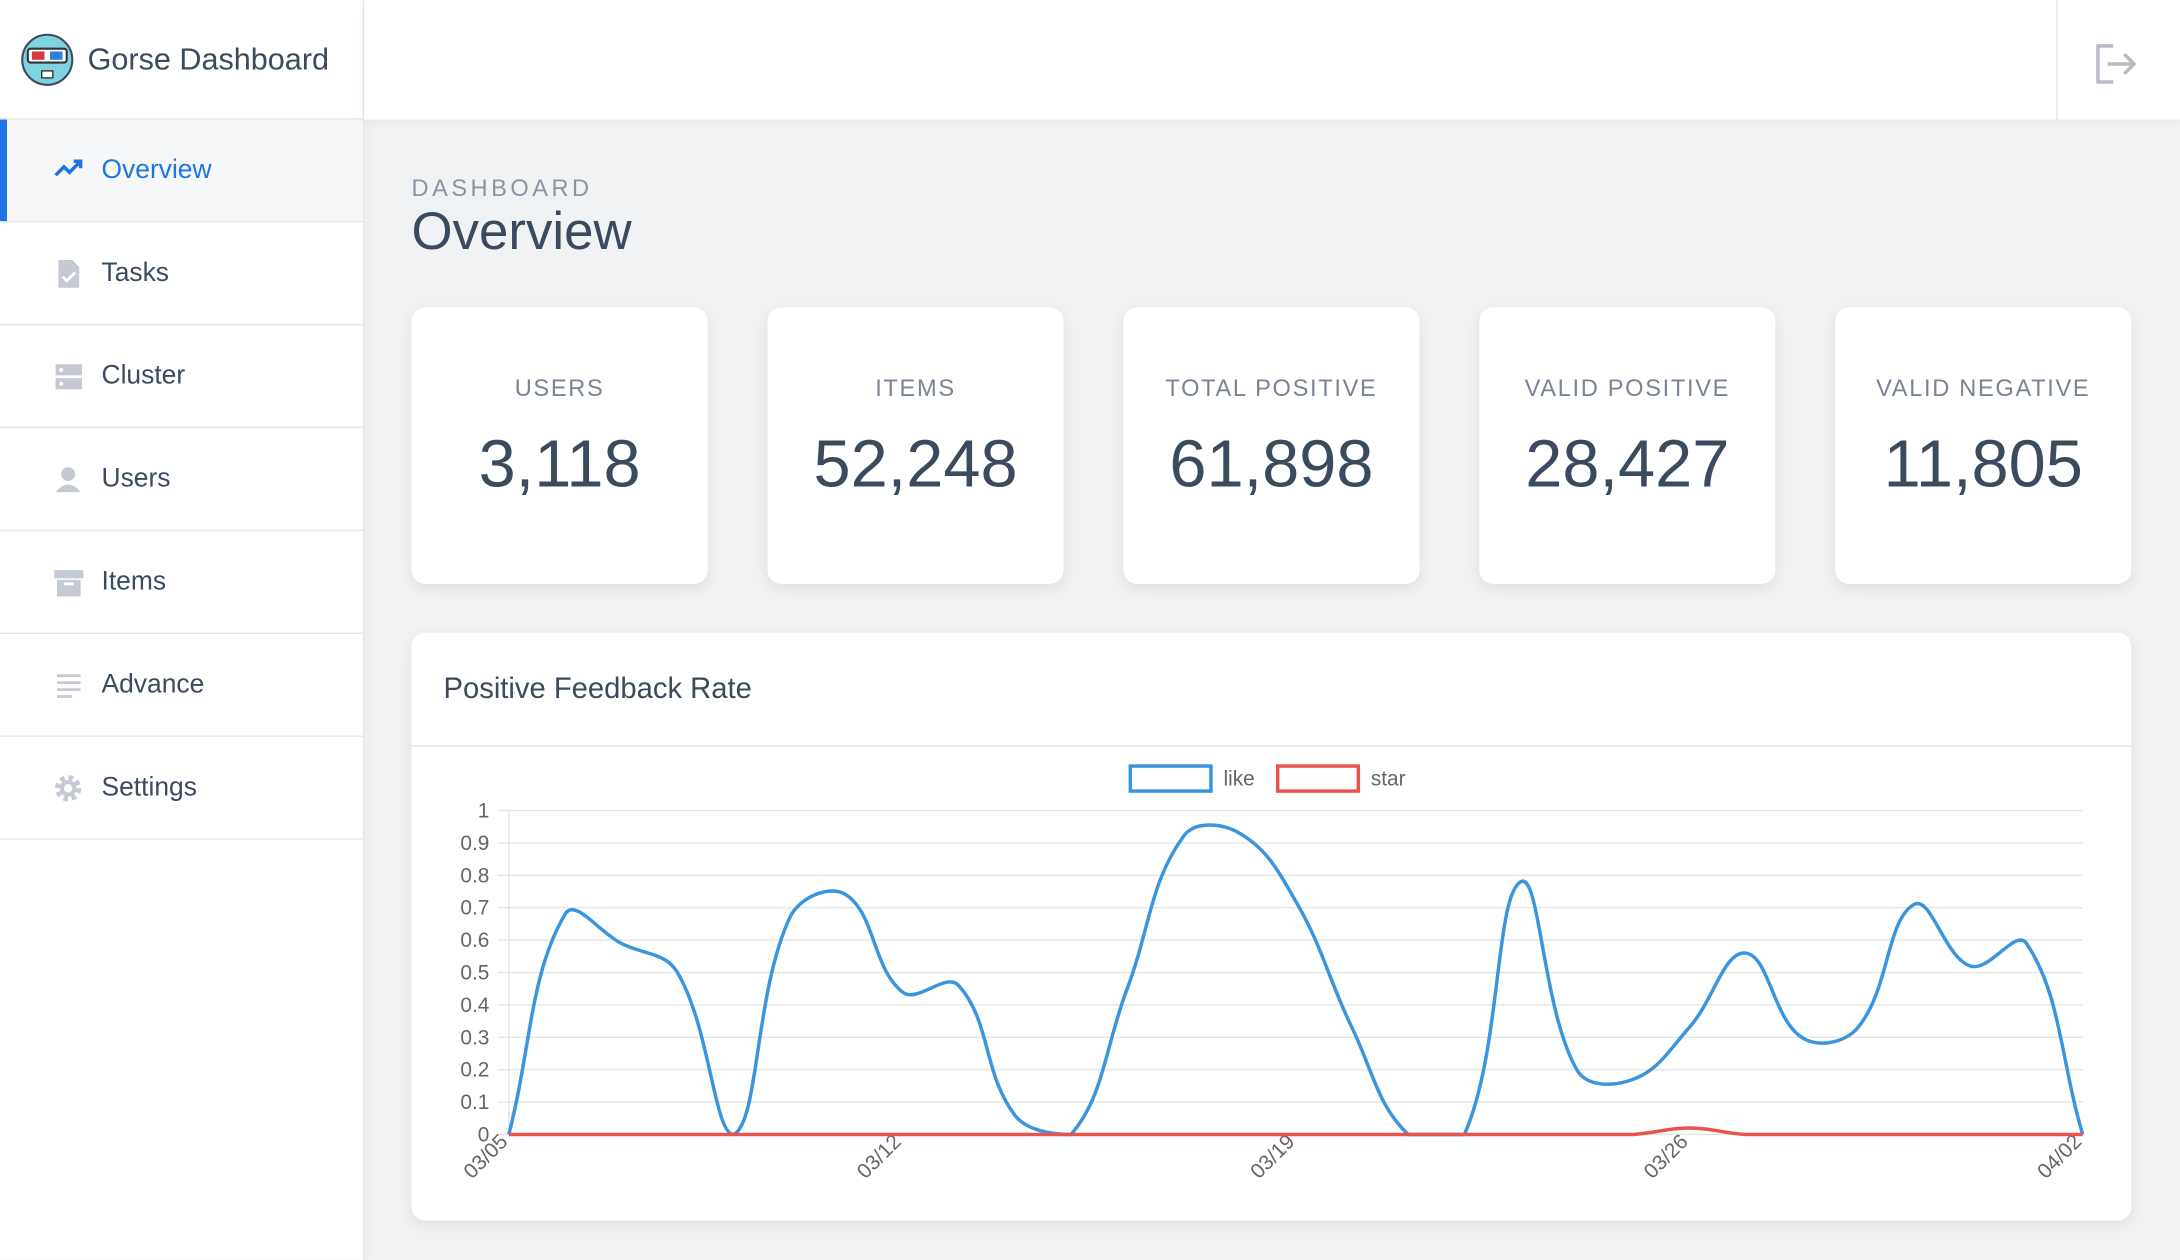 The width and height of the screenshot is (2180, 1260). I want to click on logout-button, so click(2118, 60).